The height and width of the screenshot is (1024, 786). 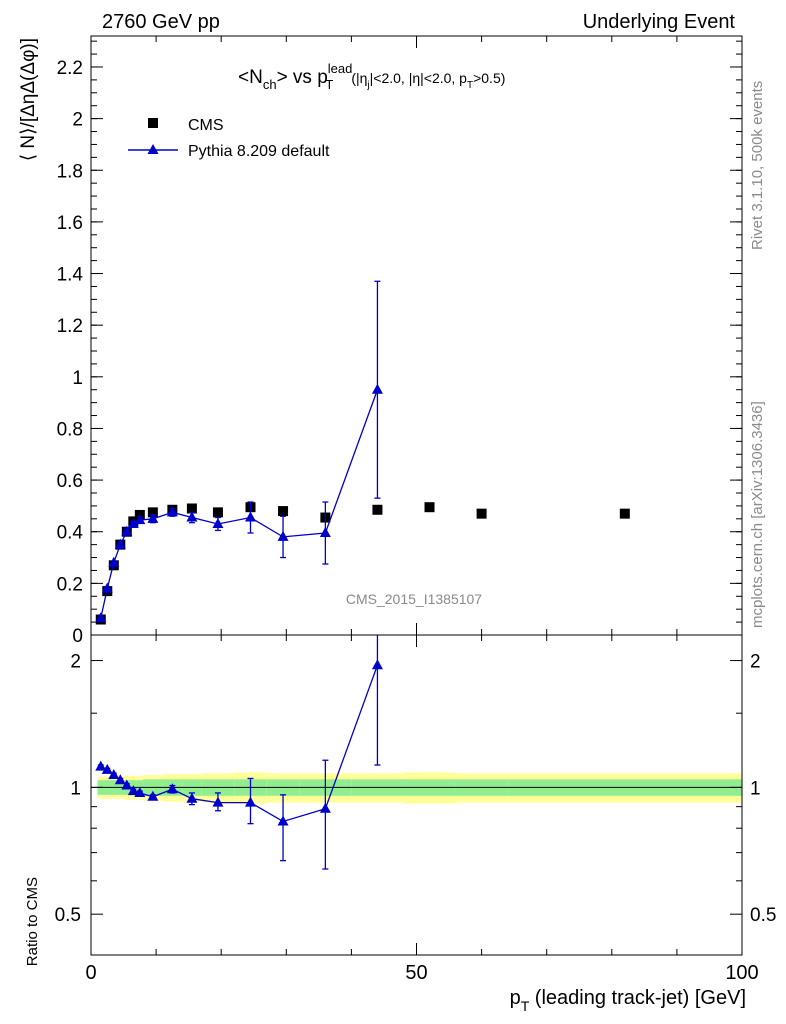 I want to click on ratio-y-tick-label-right: 2, so click(x=755, y=662).